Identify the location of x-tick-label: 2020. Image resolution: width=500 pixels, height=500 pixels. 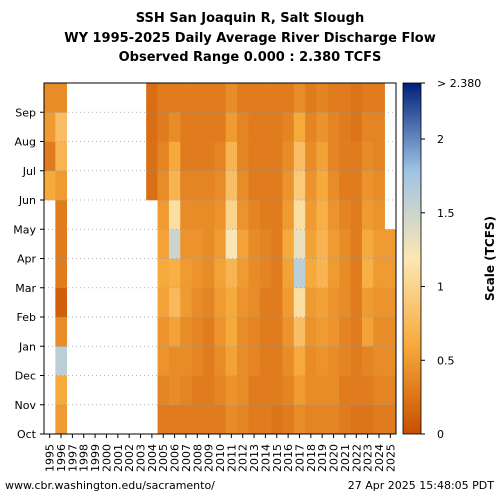
(334, 458).